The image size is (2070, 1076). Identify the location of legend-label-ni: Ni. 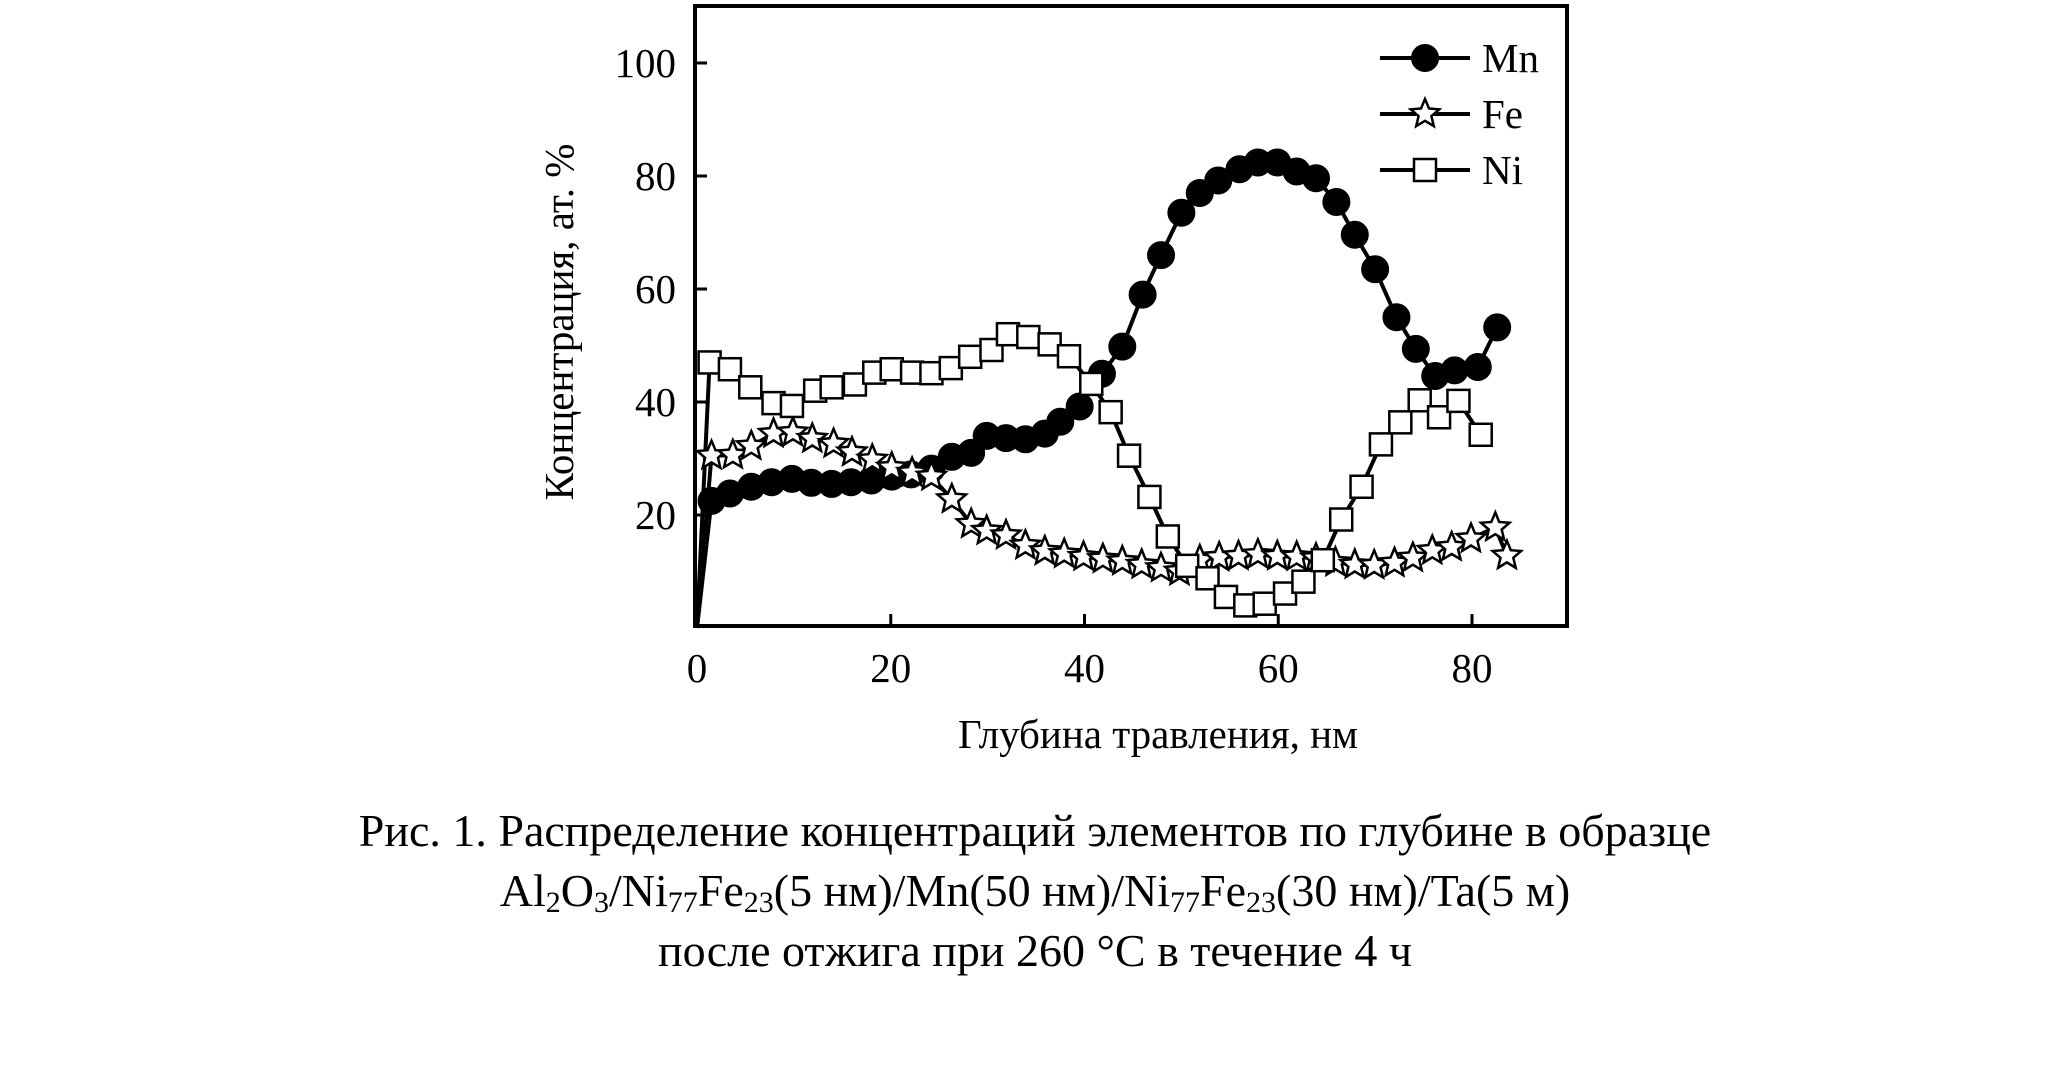
(1502, 170).